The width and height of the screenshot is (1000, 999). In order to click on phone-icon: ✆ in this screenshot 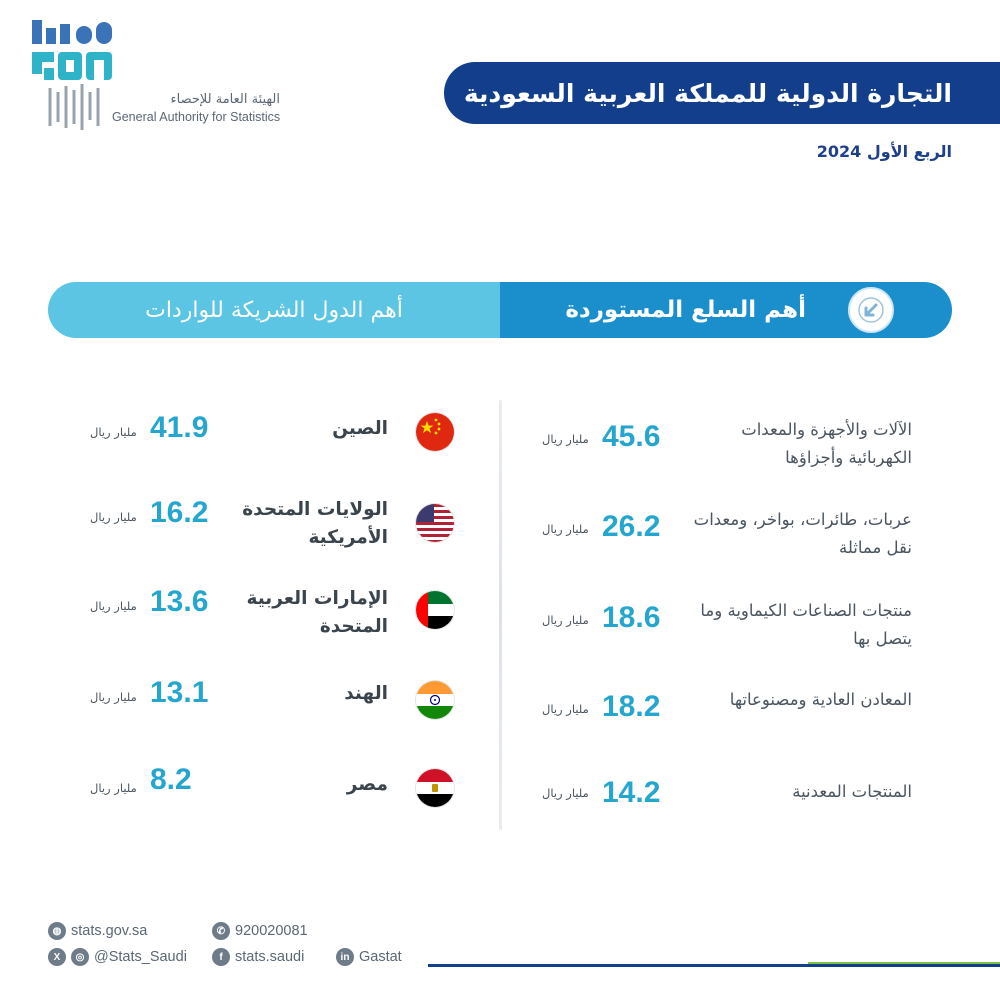, I will do `click(221, 931)`.